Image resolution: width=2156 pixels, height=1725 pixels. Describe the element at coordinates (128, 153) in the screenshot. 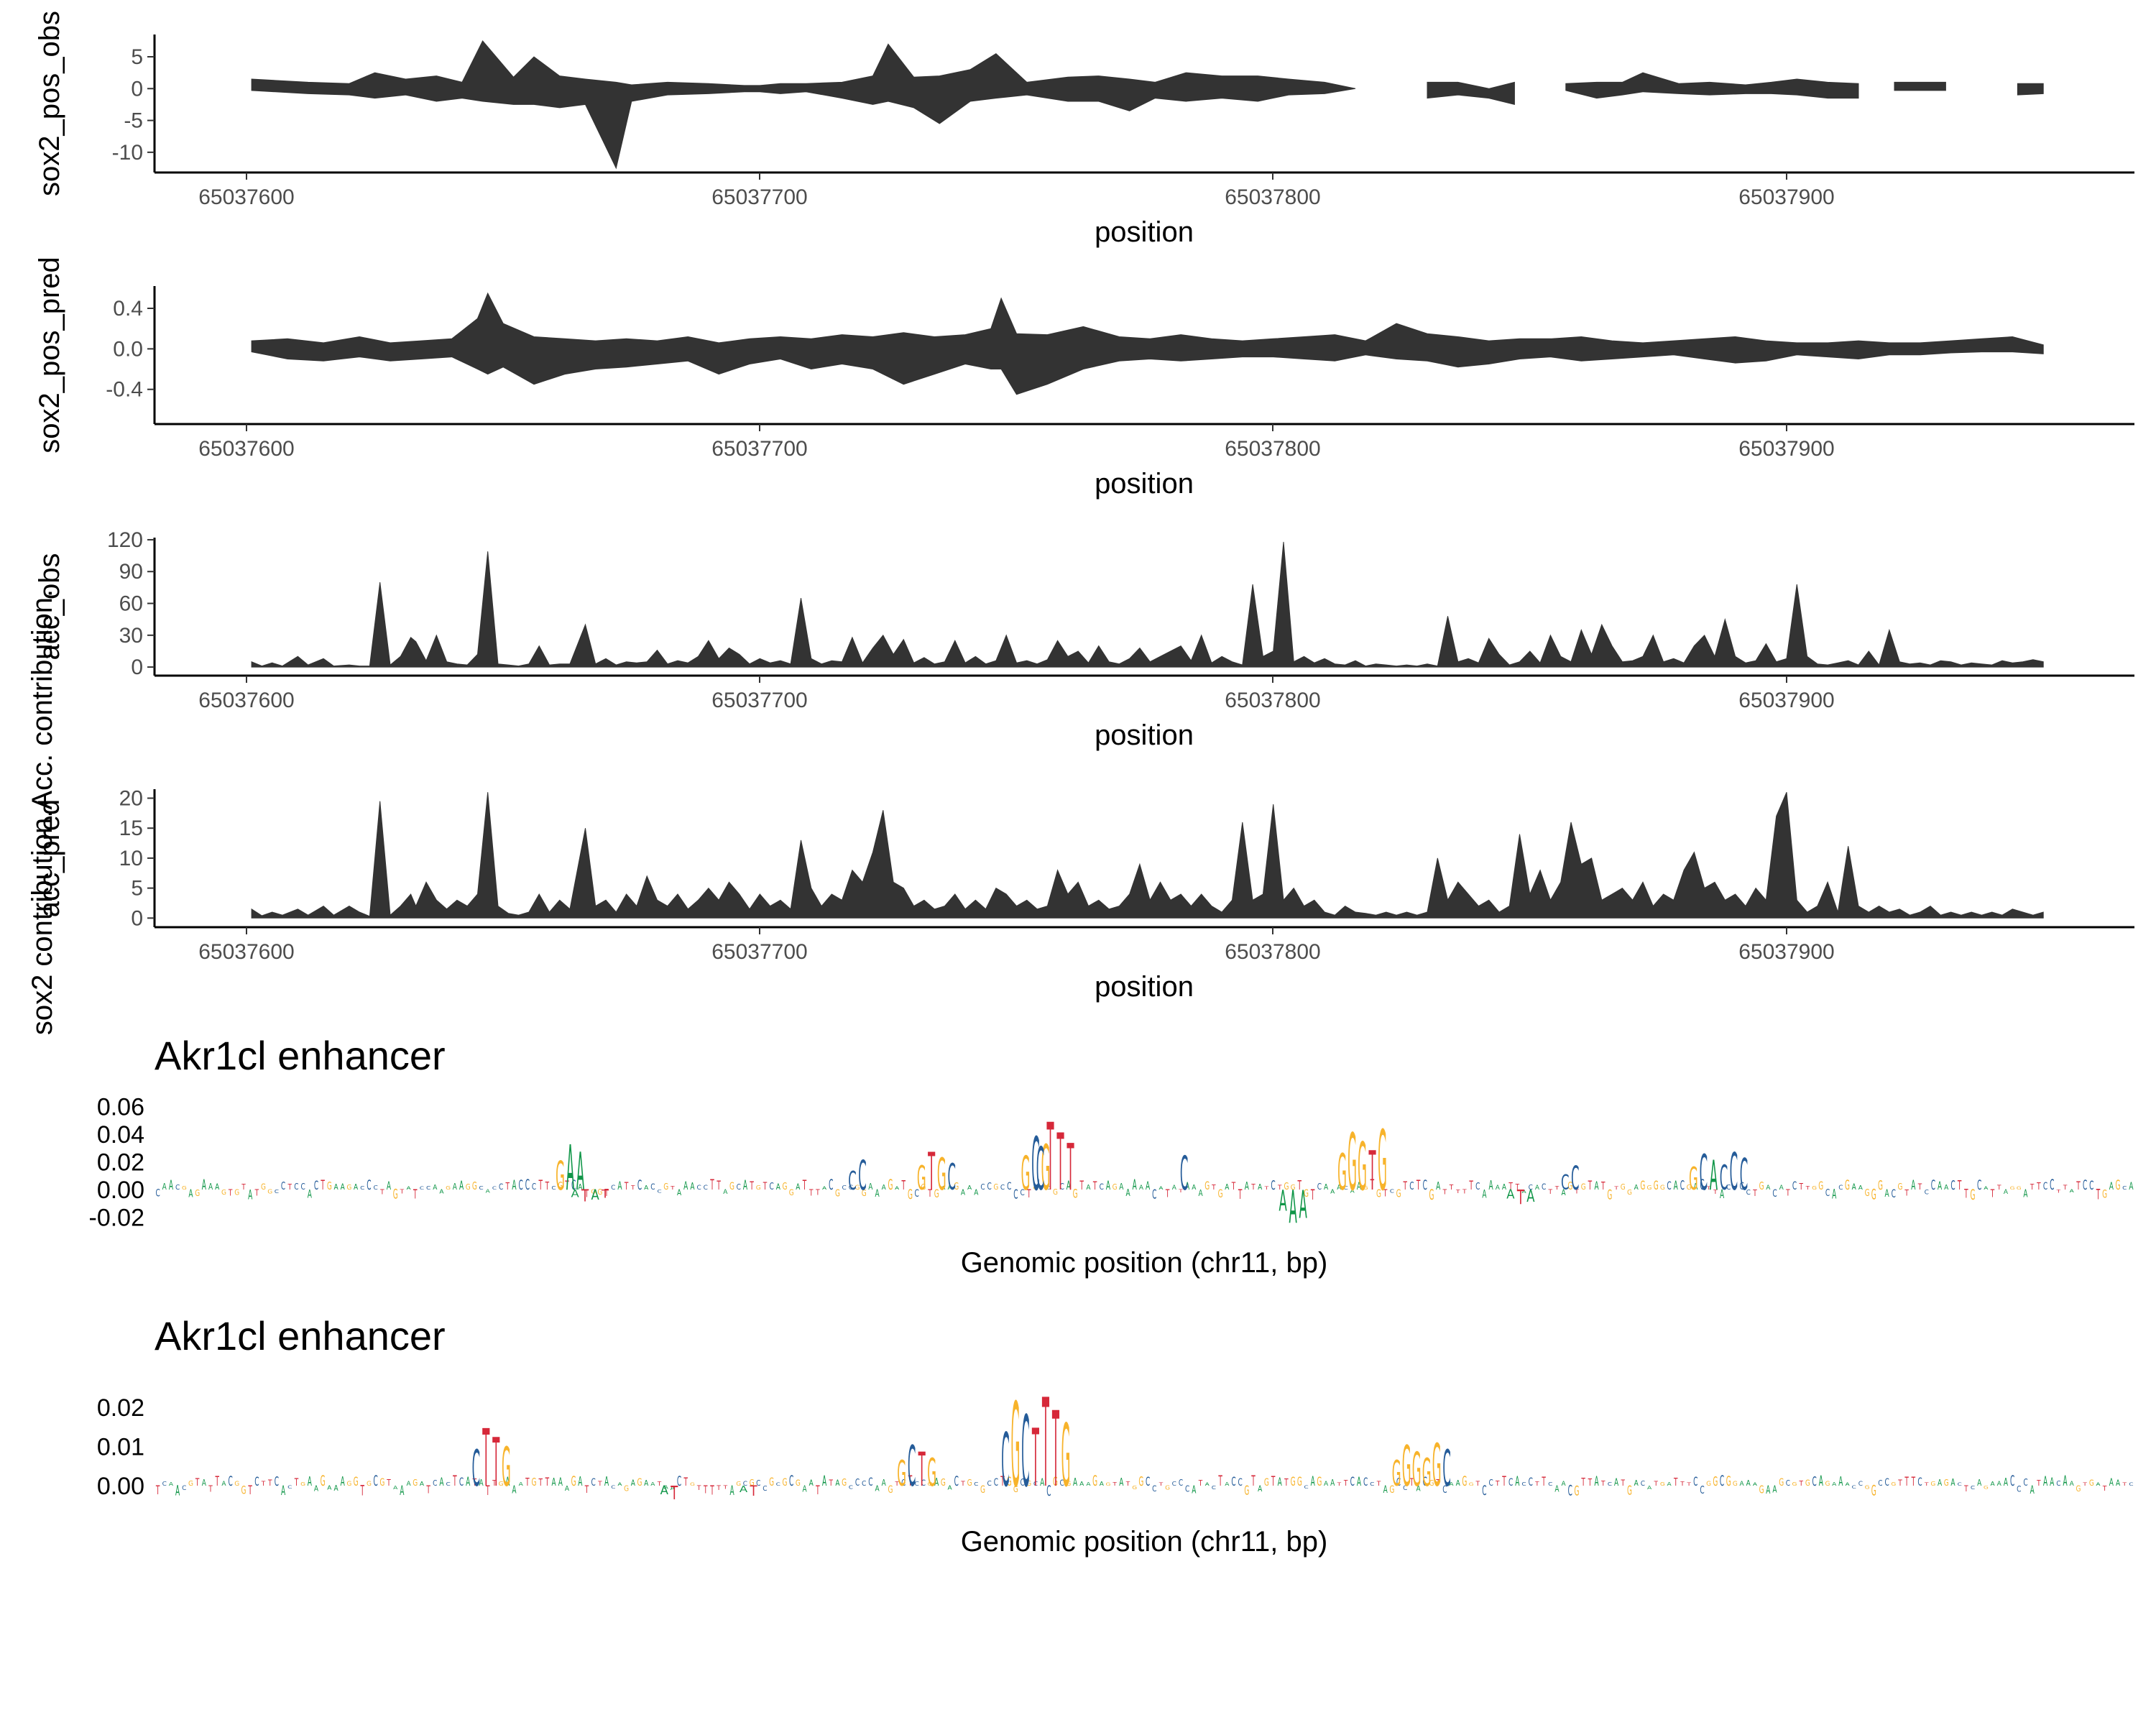

I see `y-tick-label: -10` at that location.